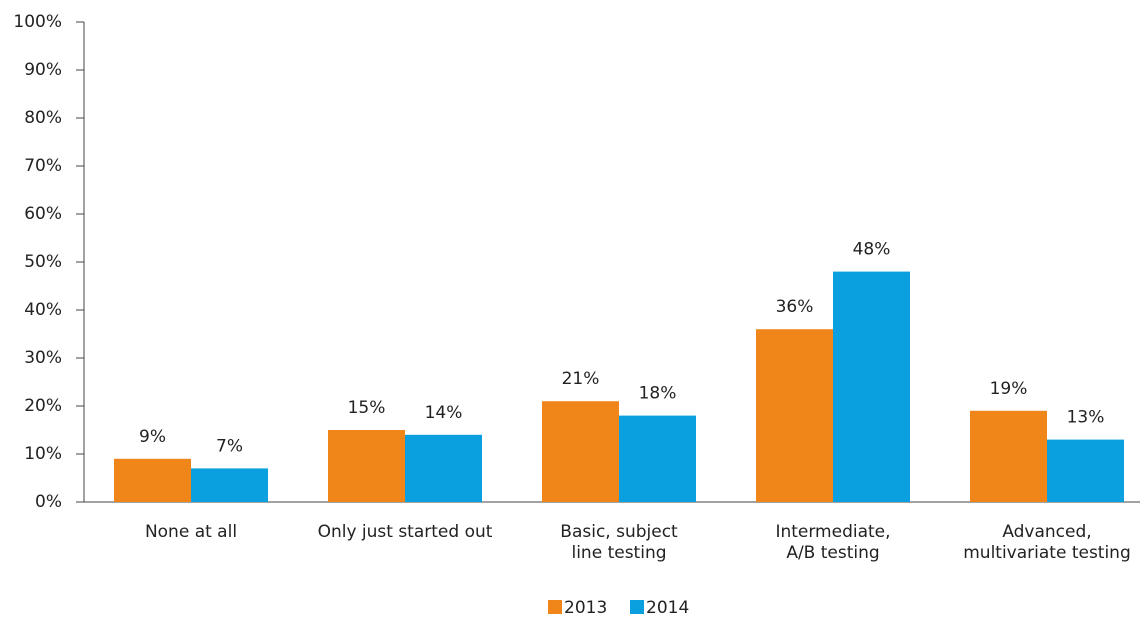 This screenshot has height=619, width=1142. I want to click on data-label: 14%, so click(444, 413).